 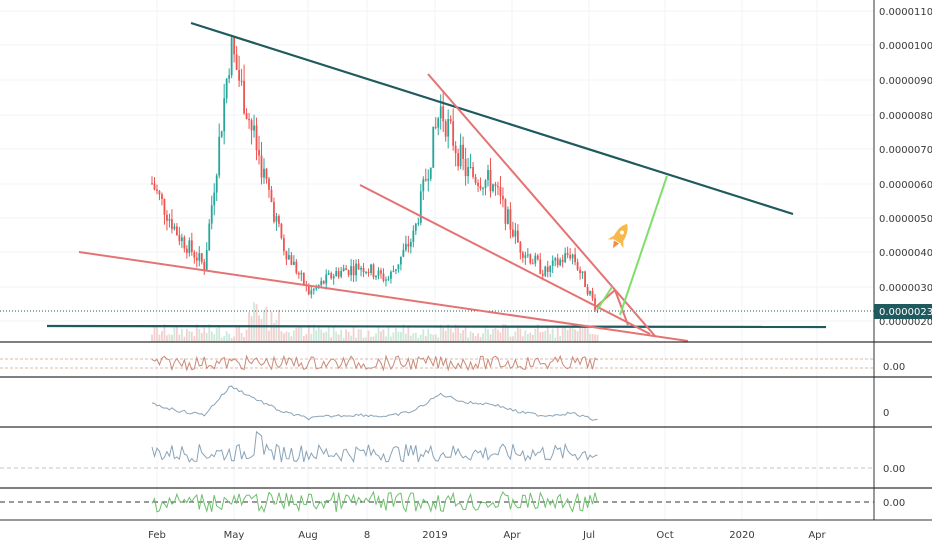 What do you see at coordinates (894, 469) in the screenshot?
I see `indicator-value-label: 0.00` at bounding box center [894, 469].